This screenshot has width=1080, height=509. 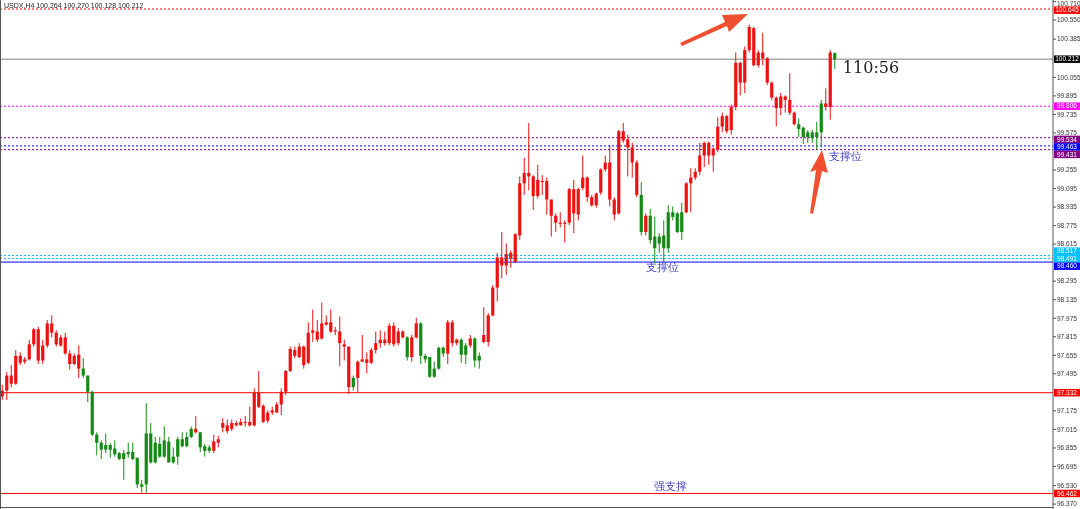 What do you see at coordinates (670, 486) in the screenshot?
I see `annotation: 强支撑` at bounding box center [670, 486].